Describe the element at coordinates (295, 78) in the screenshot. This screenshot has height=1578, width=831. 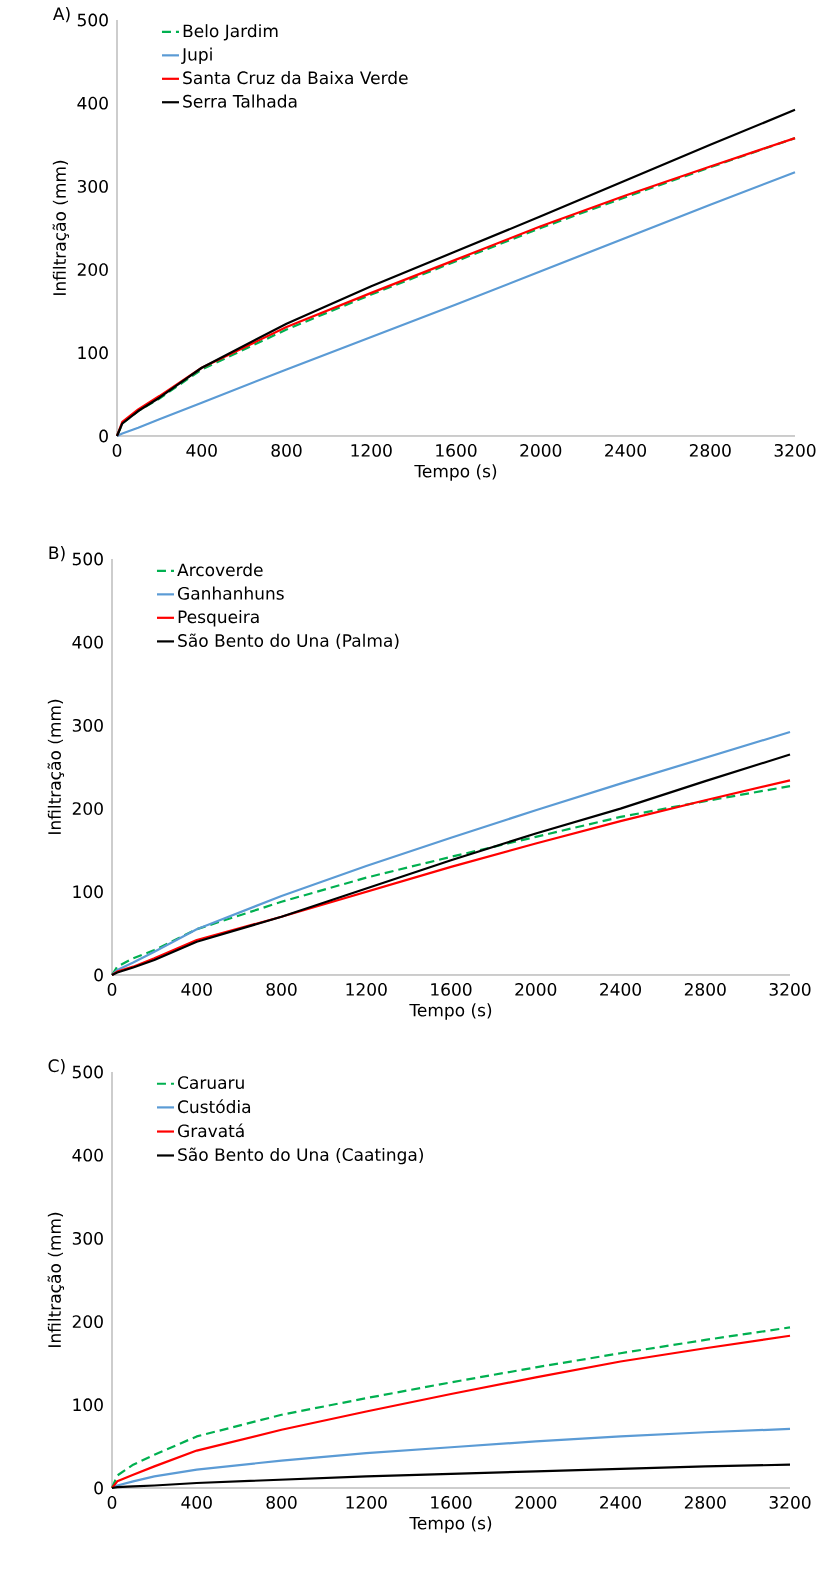
I see `legend-label: Santa Cruz da Baixa Verde` at that location.